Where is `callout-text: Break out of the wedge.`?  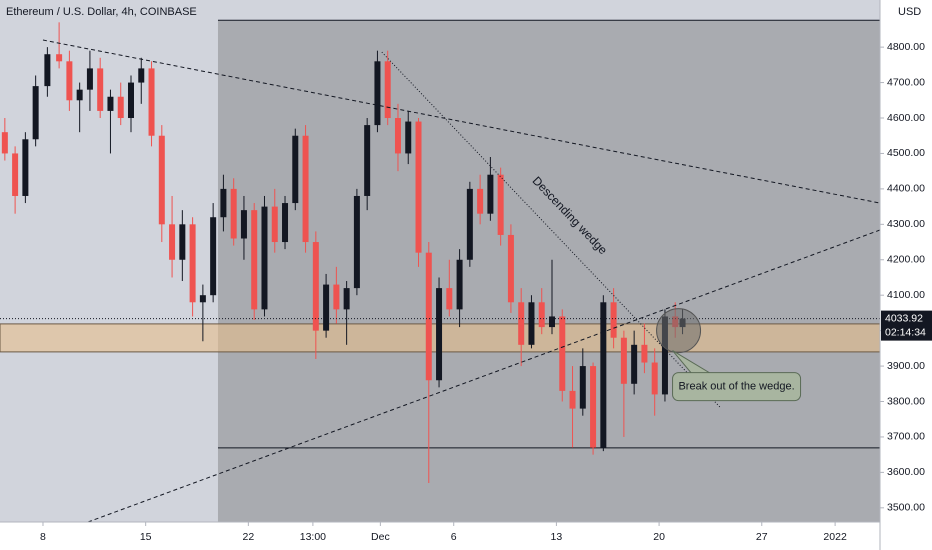 callout-text: Break out of the wedge. is located at coordinates (736, 387).